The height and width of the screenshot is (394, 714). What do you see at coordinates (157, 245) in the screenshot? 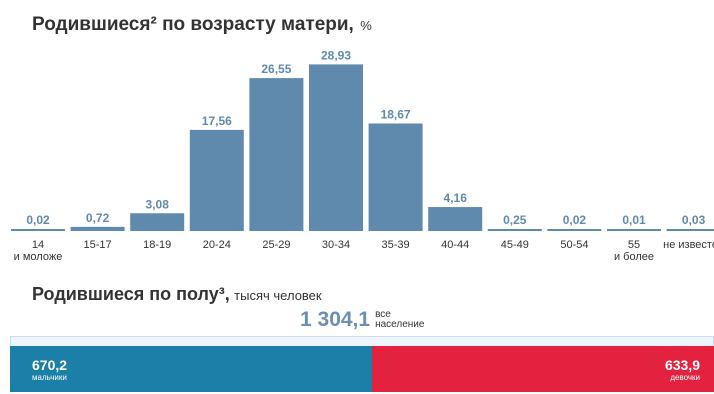
I see `age-tick-label-2-0: 18-19` at bounding box center [157, 245].